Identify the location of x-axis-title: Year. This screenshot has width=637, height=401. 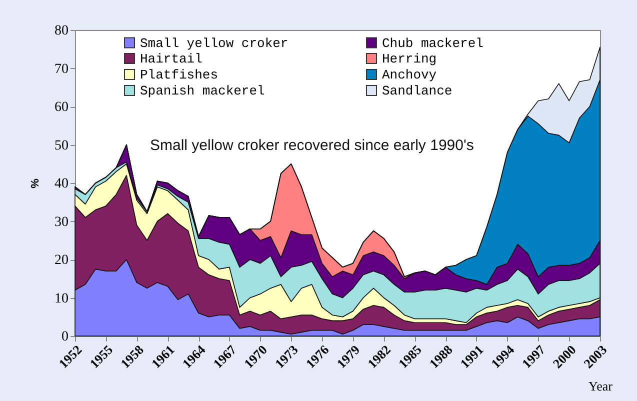
(601, 386).